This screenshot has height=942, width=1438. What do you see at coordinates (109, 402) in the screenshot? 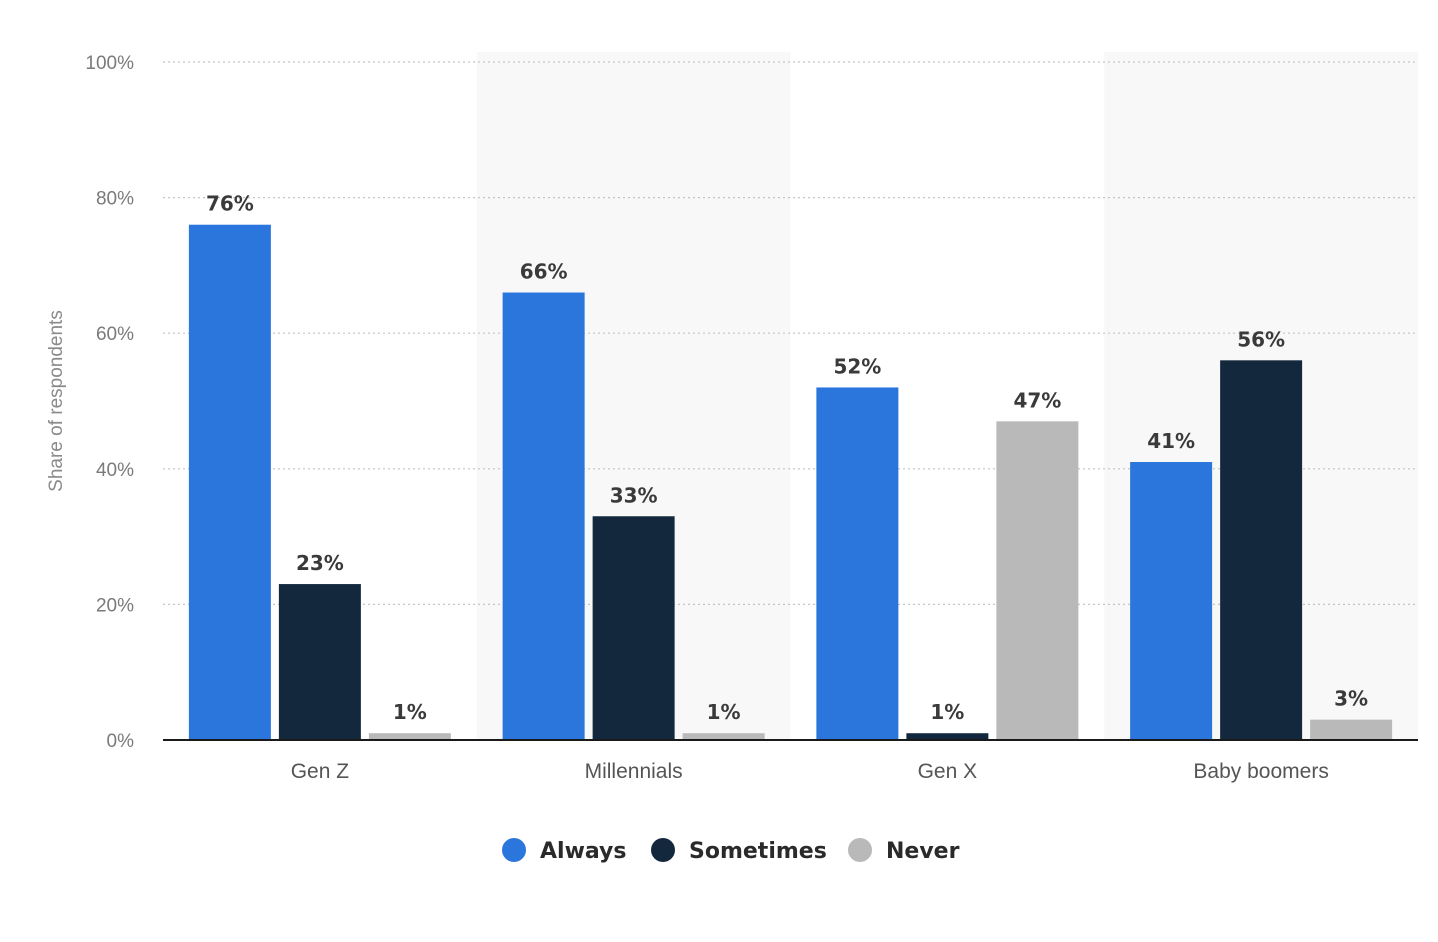
I see `y-axis-ticks: 0% 20% 40% 60% 80% 100%` at bounding box center [109, 402].